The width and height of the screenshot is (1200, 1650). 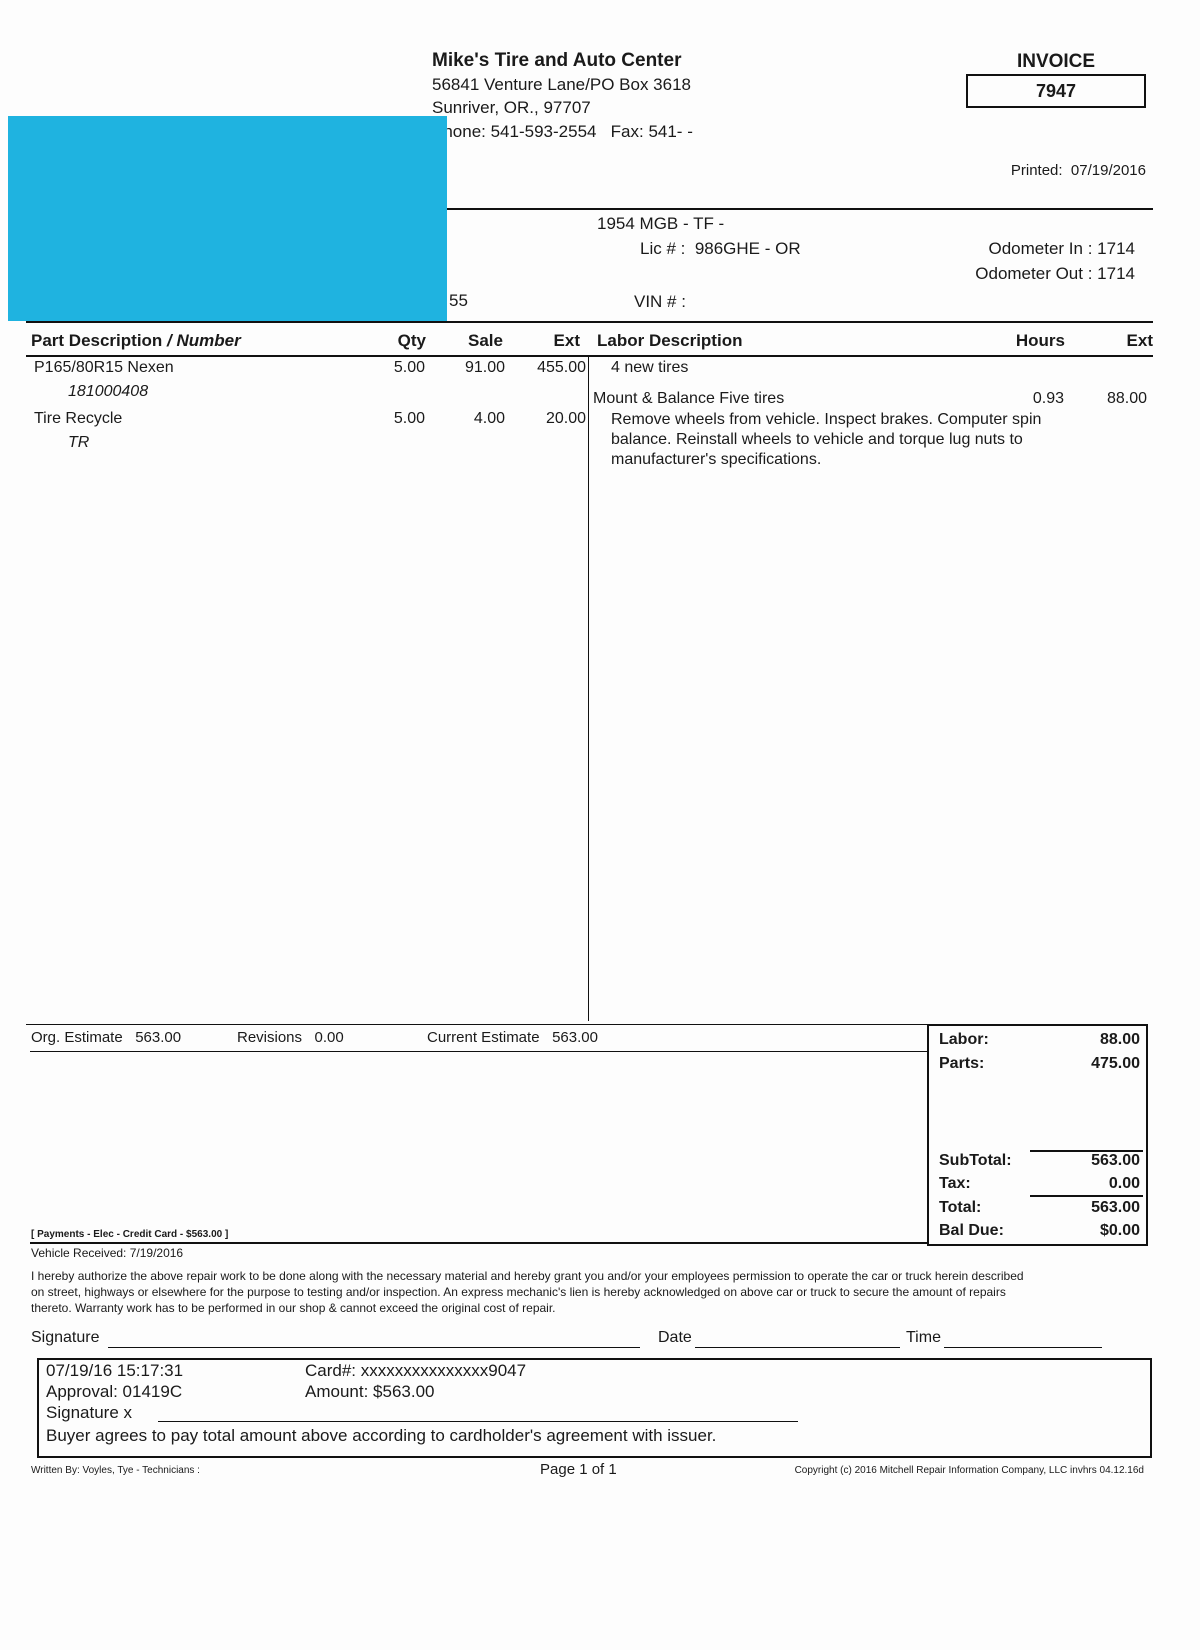 I want to click on license: Lic # : 986GHE - OR, so click(x=720, y=248).